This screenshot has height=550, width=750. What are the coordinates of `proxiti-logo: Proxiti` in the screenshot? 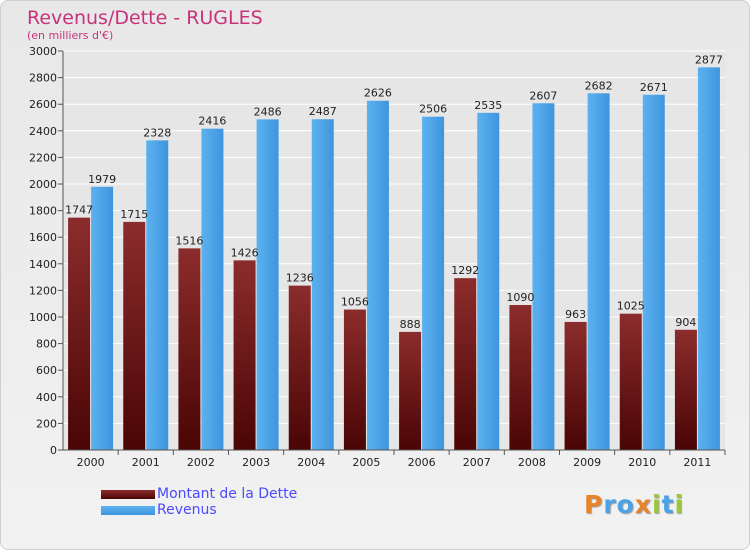 It's located at (634, 504).